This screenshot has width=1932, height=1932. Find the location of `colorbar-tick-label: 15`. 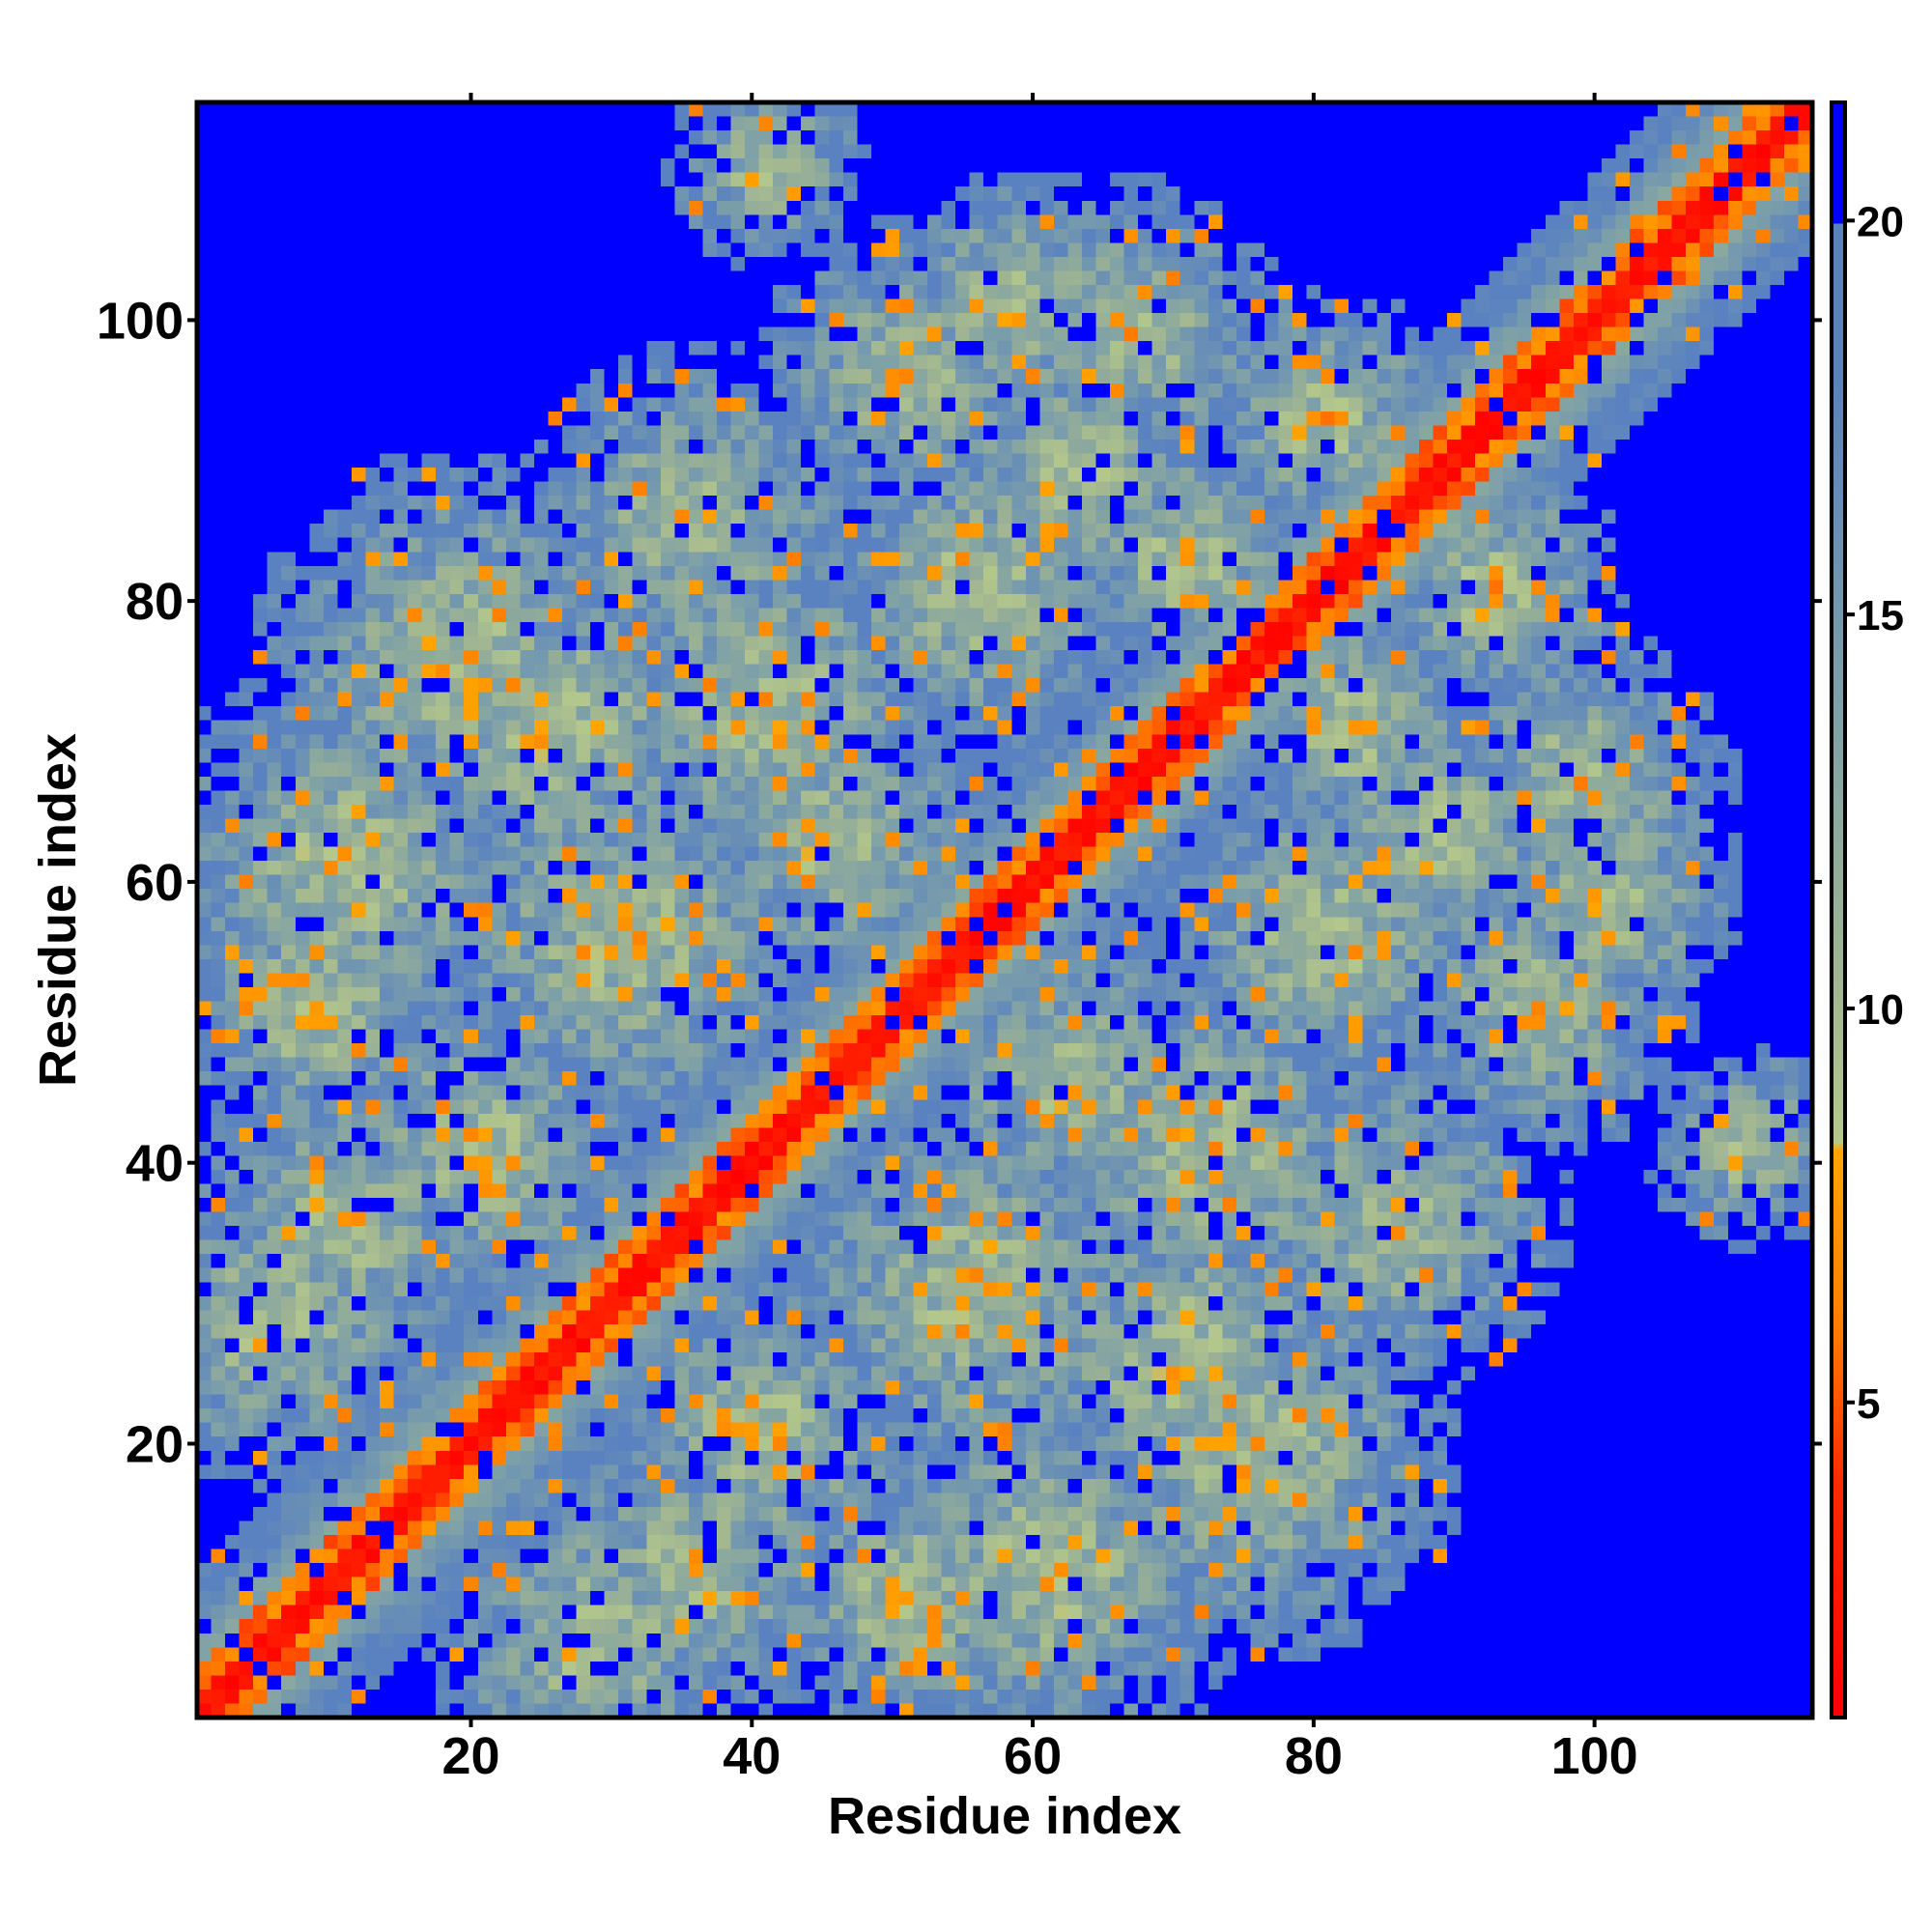

colorbar-tick-label: 15 is located at coordinates (1880, 615).